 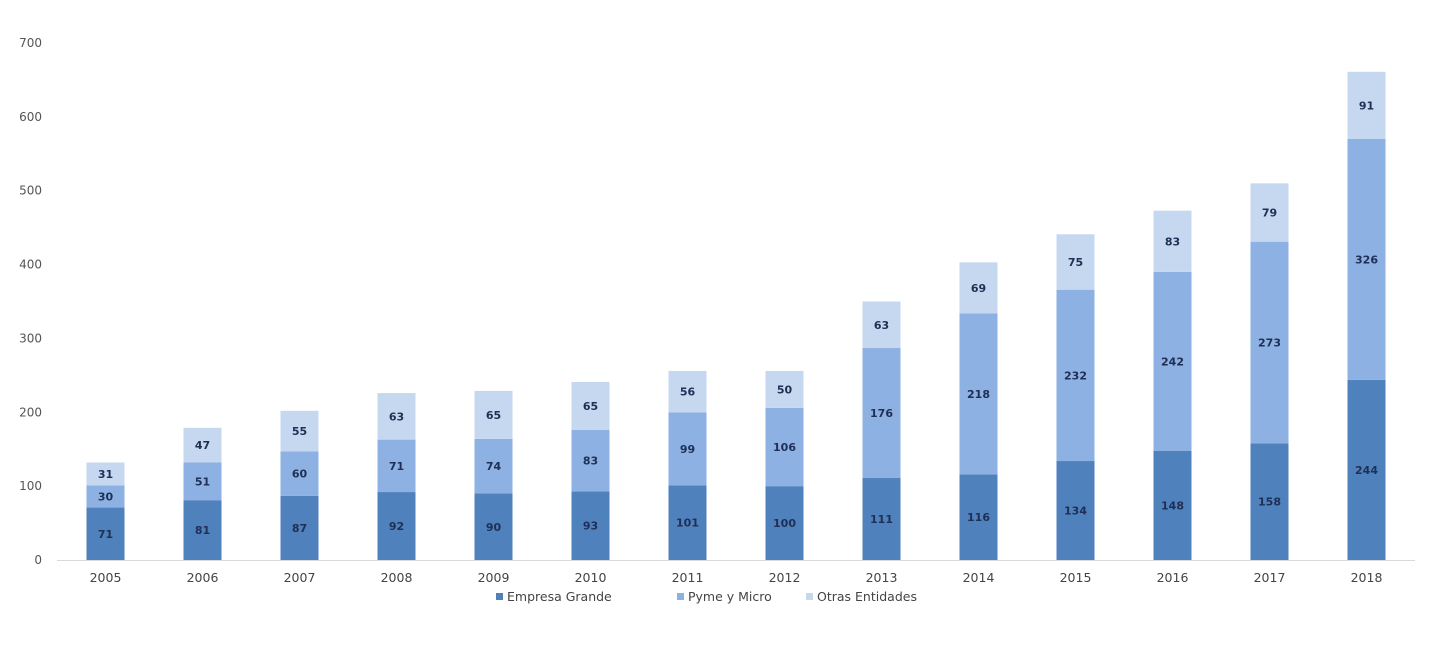 I want to click on data-label: 218, so click(x=978, y=394).